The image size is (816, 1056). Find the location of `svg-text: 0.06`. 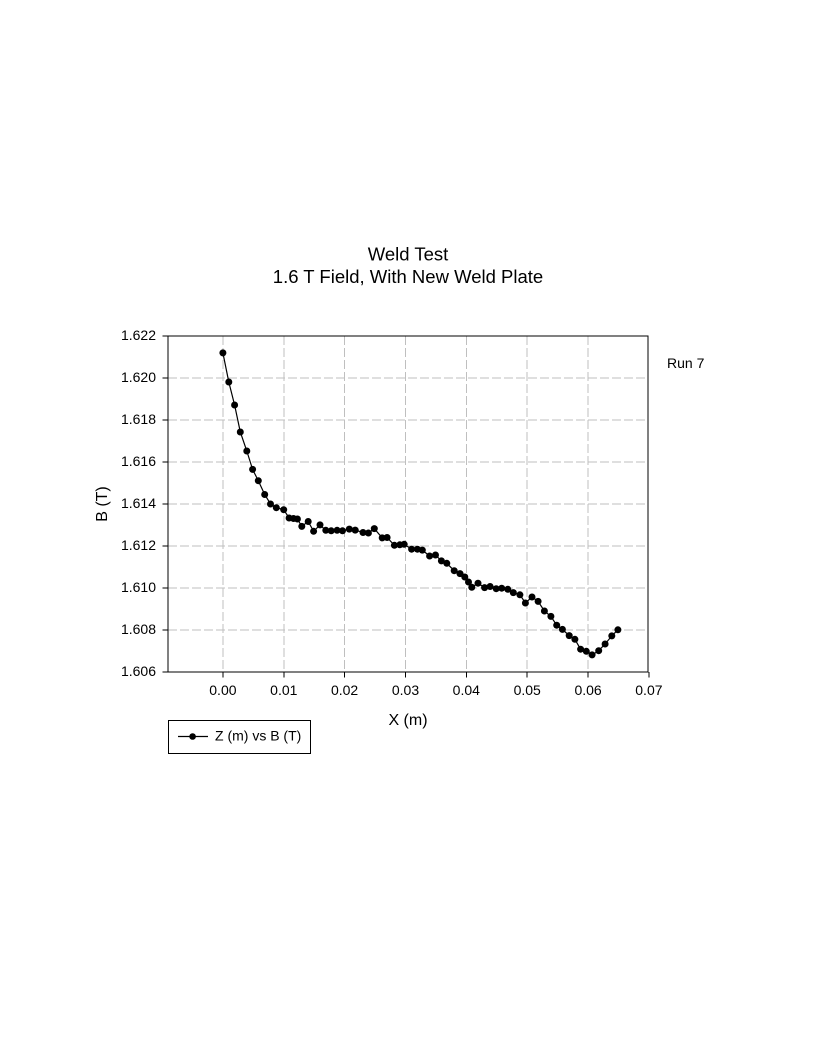

svg-text: 0.06 is located at coordinates (587, 690).